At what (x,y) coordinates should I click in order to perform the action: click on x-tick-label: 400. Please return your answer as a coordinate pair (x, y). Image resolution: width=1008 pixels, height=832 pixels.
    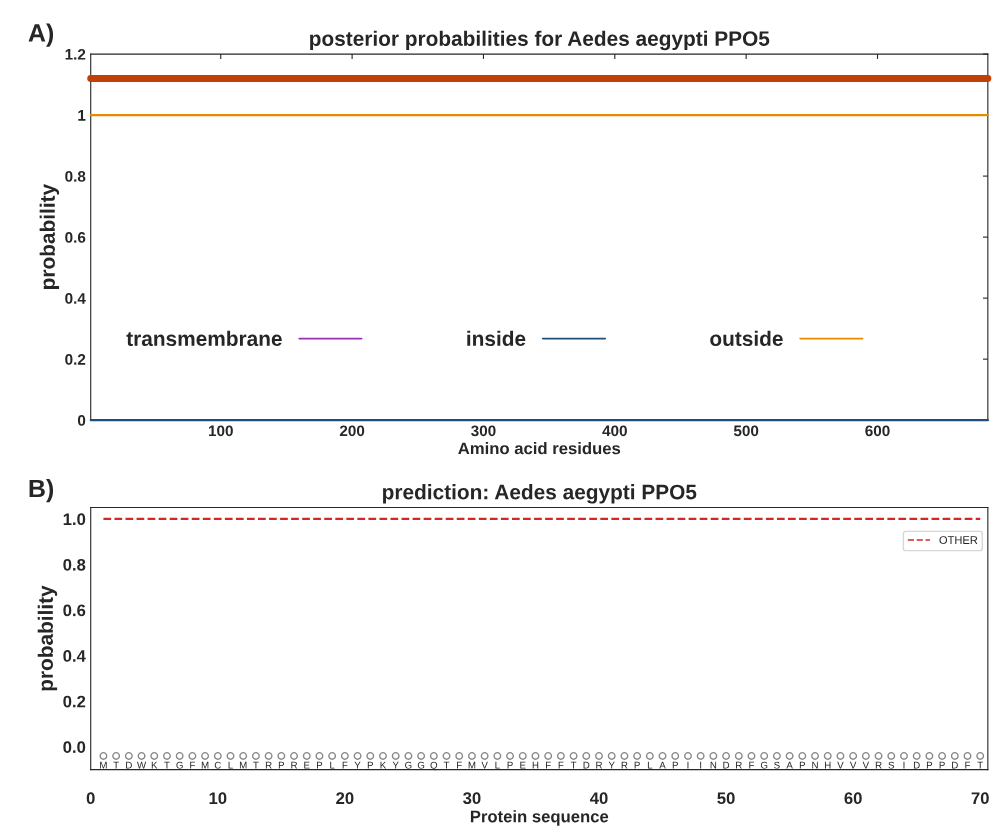
    Looking at the image, I should click on (614, 431).